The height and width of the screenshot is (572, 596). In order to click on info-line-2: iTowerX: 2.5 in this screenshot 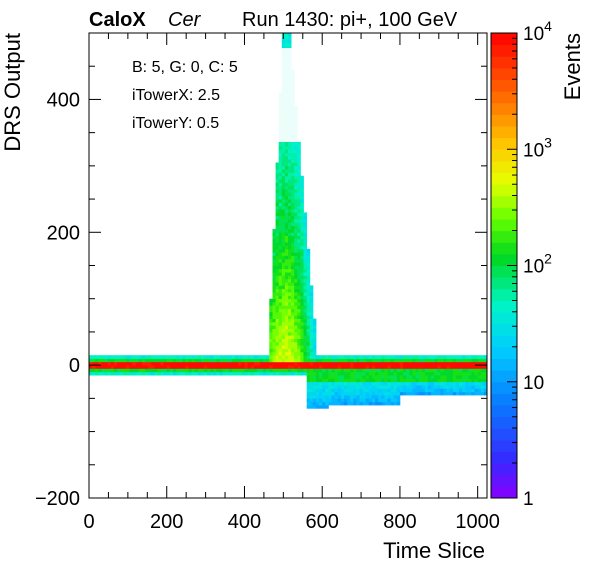, I will do `click(176, 95)`.